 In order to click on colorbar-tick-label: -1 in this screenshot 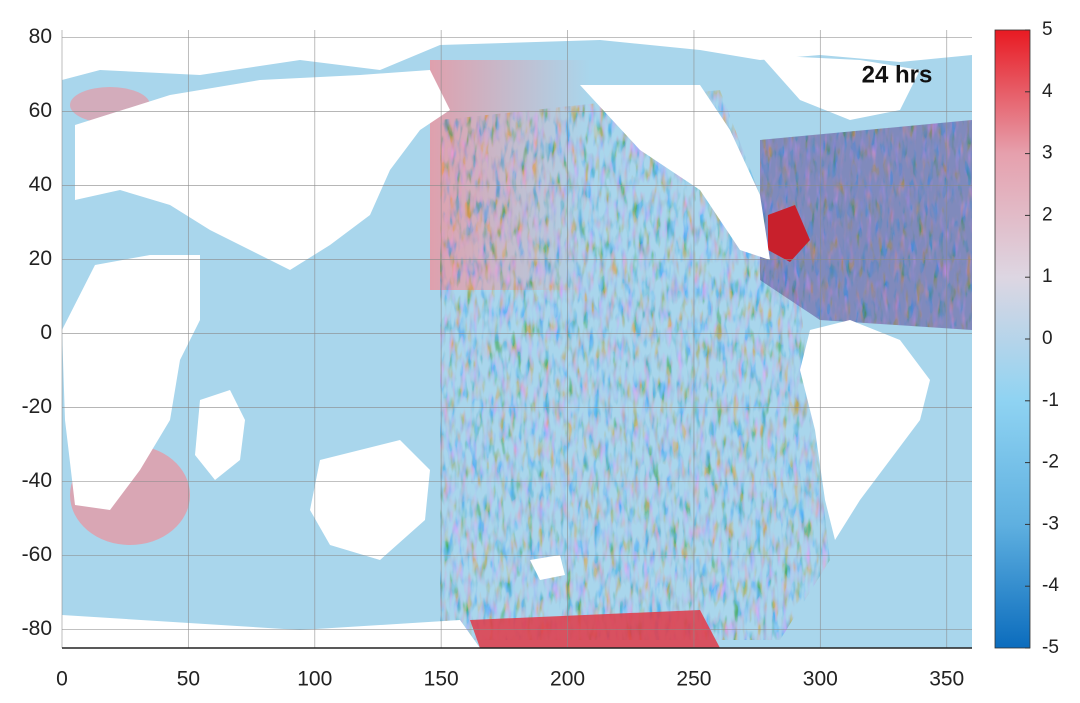, I will do `click(1050, 400)`.